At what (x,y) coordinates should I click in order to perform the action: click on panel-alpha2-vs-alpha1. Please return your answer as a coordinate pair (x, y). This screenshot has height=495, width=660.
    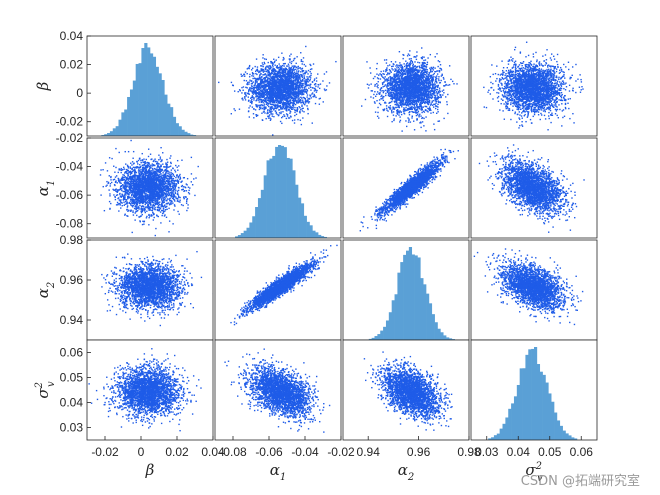
    Looking at the image, I should click on (278, 290).